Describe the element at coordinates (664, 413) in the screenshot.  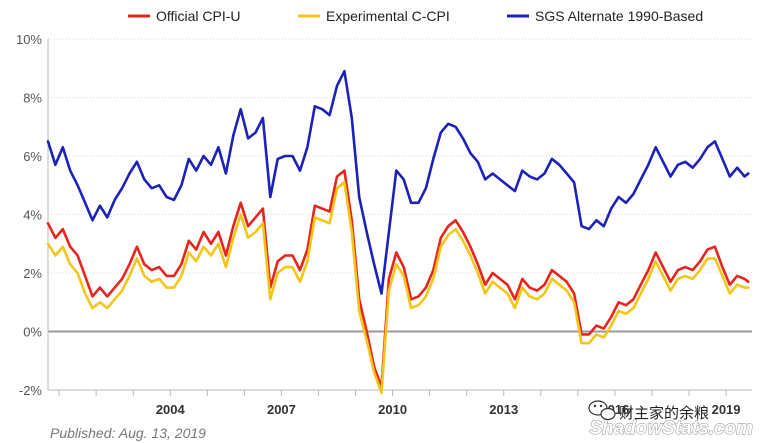
I see `watermark-text: 财主家的余粮` at that location.